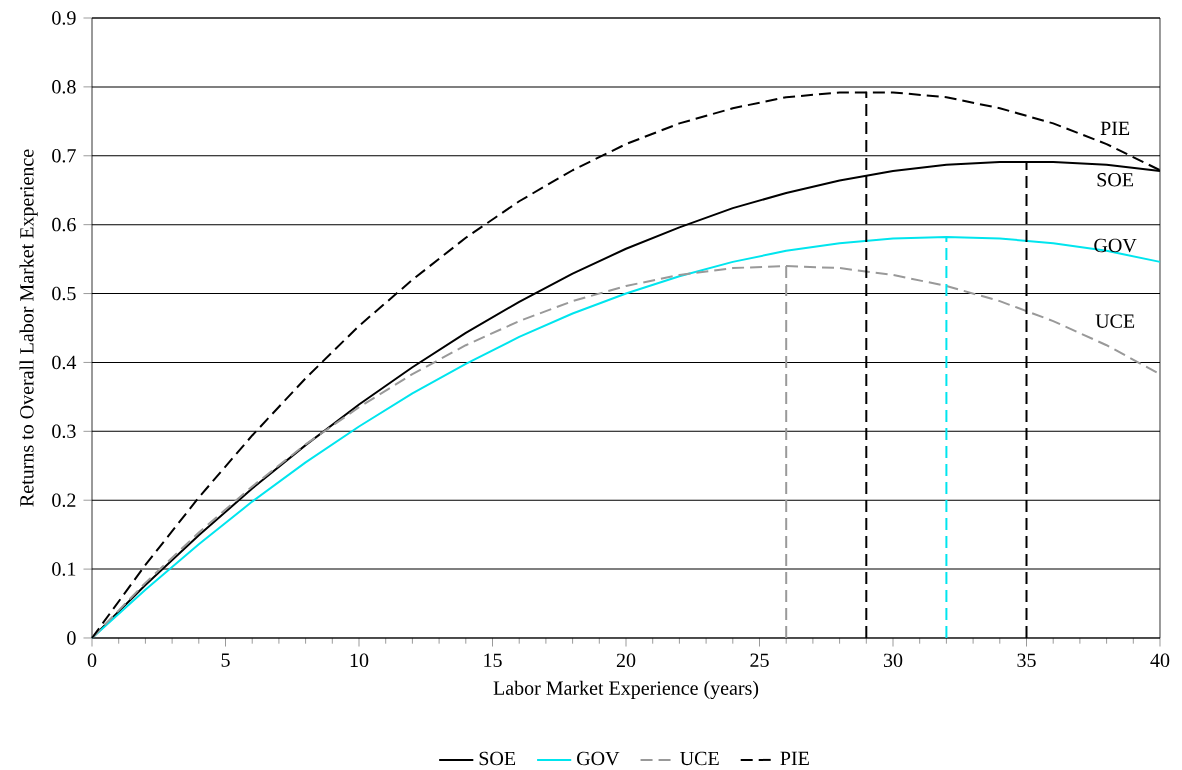 The width and height of the screenshot is (1182, 770). What do you see at coordinates (64, 18) in the screenshot?
I see `y-tick-label: 0.9` at bounding box center [64, 18].